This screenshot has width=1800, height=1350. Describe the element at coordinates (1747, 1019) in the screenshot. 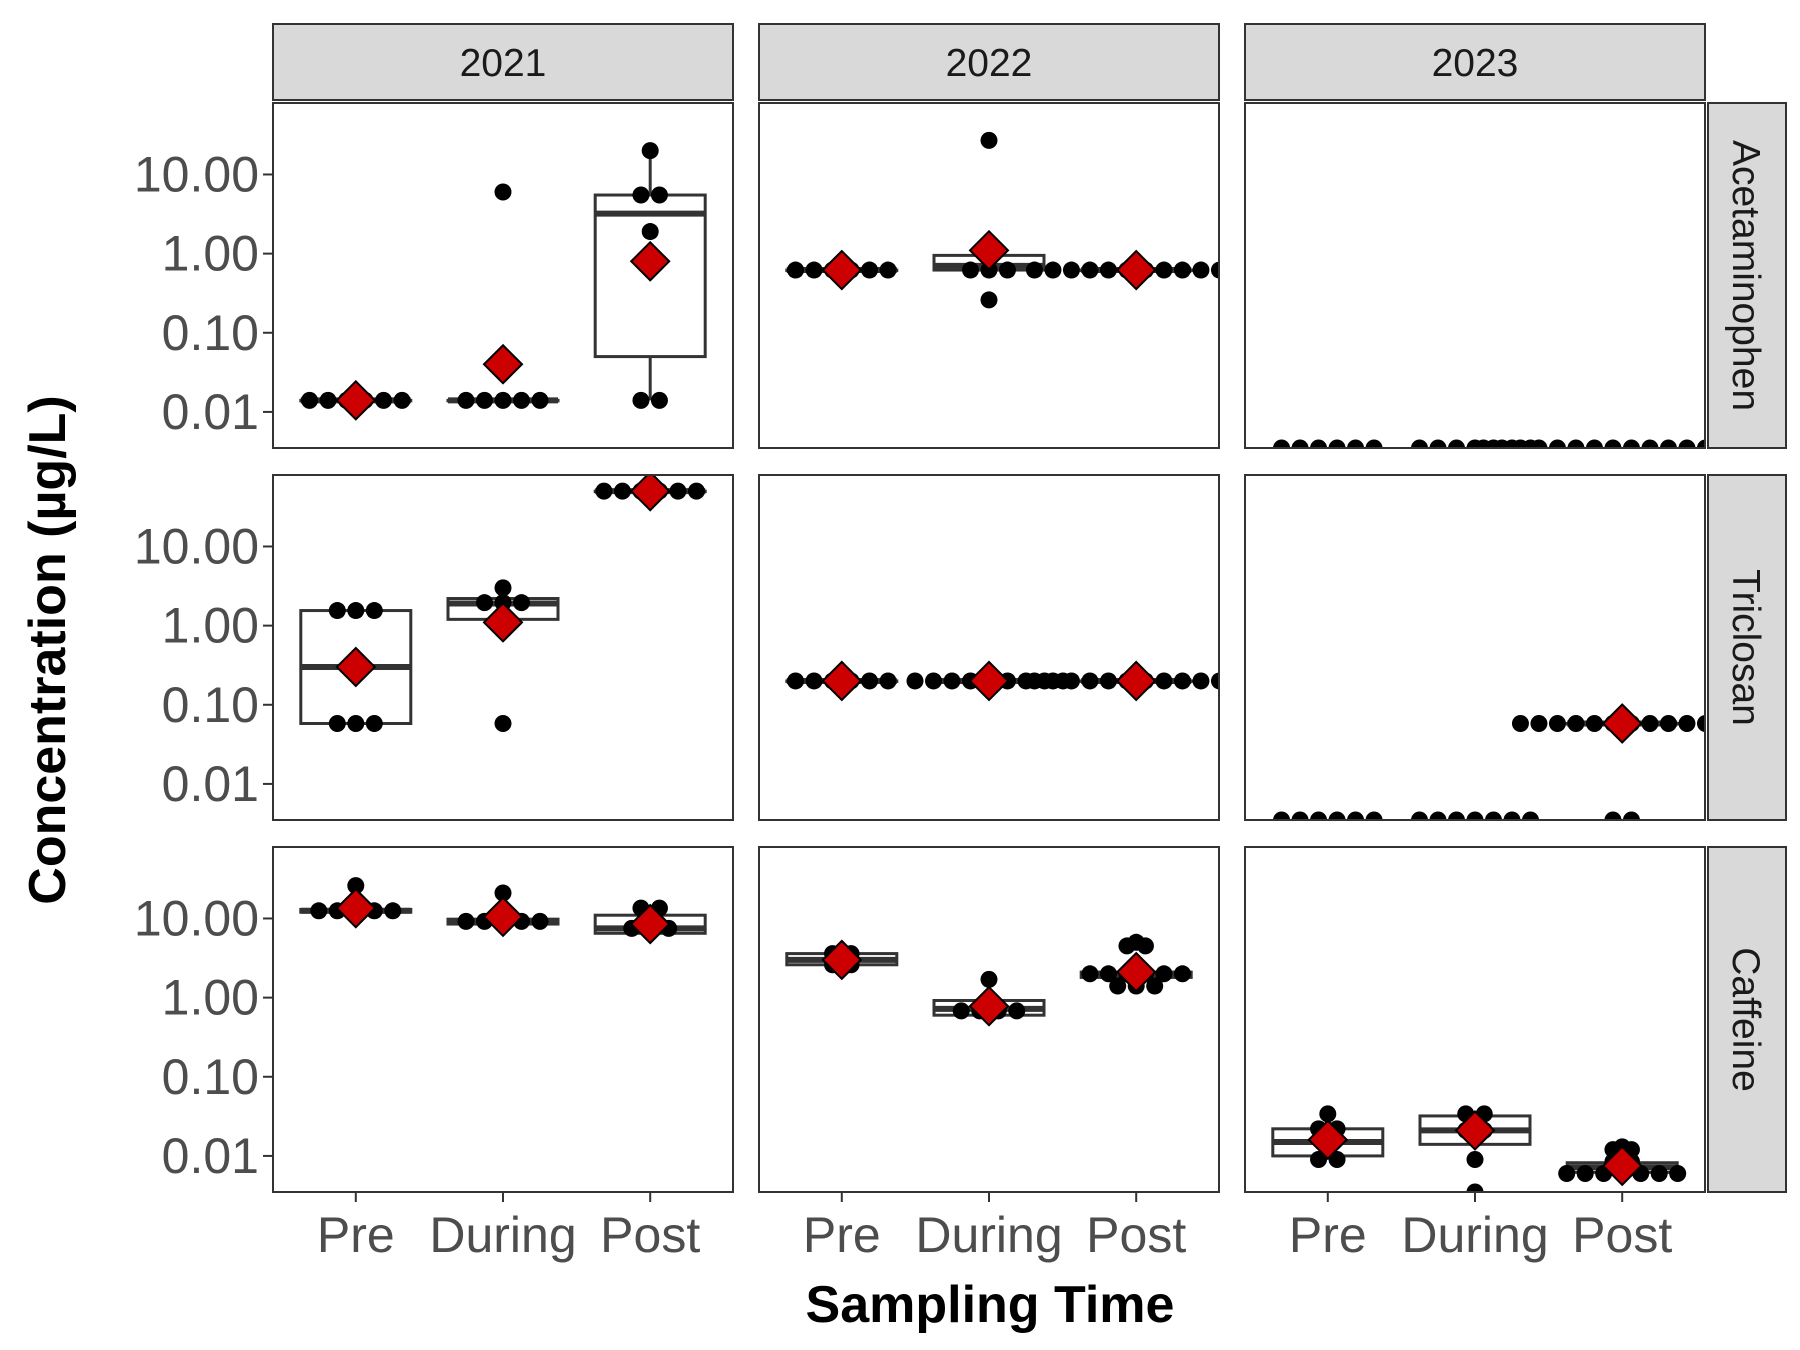

I see `row-strip` at that location.